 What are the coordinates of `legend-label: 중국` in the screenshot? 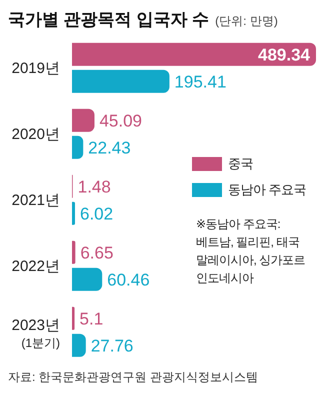 It's located at (240, 164).